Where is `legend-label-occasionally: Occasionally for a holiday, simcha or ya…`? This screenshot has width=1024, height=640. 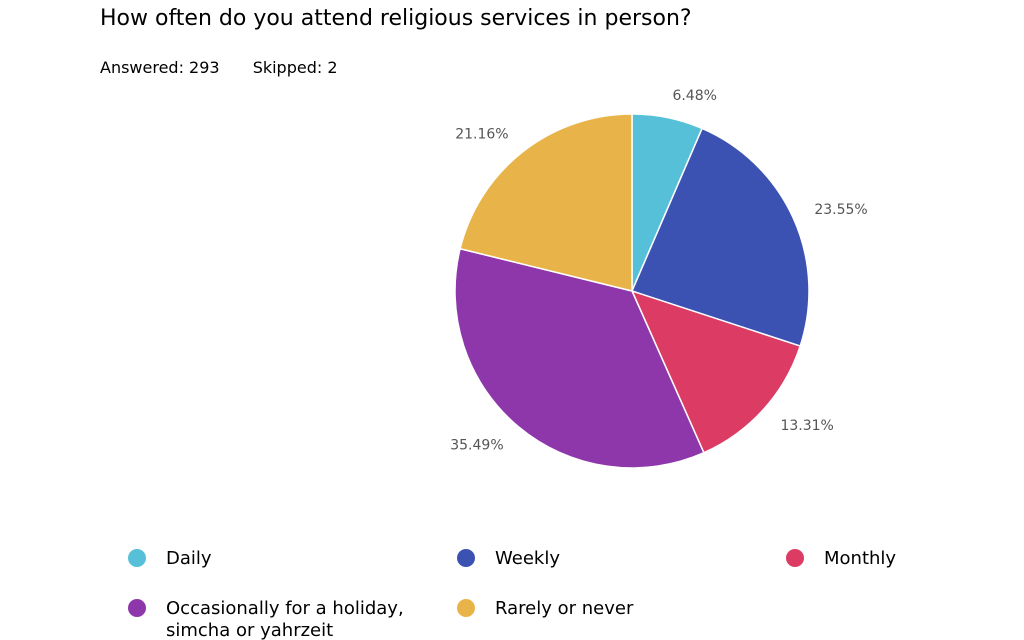
legend-label-occasionally: Occasionally for a holiday, simcha or ya… is located at coordinates (285, 619).